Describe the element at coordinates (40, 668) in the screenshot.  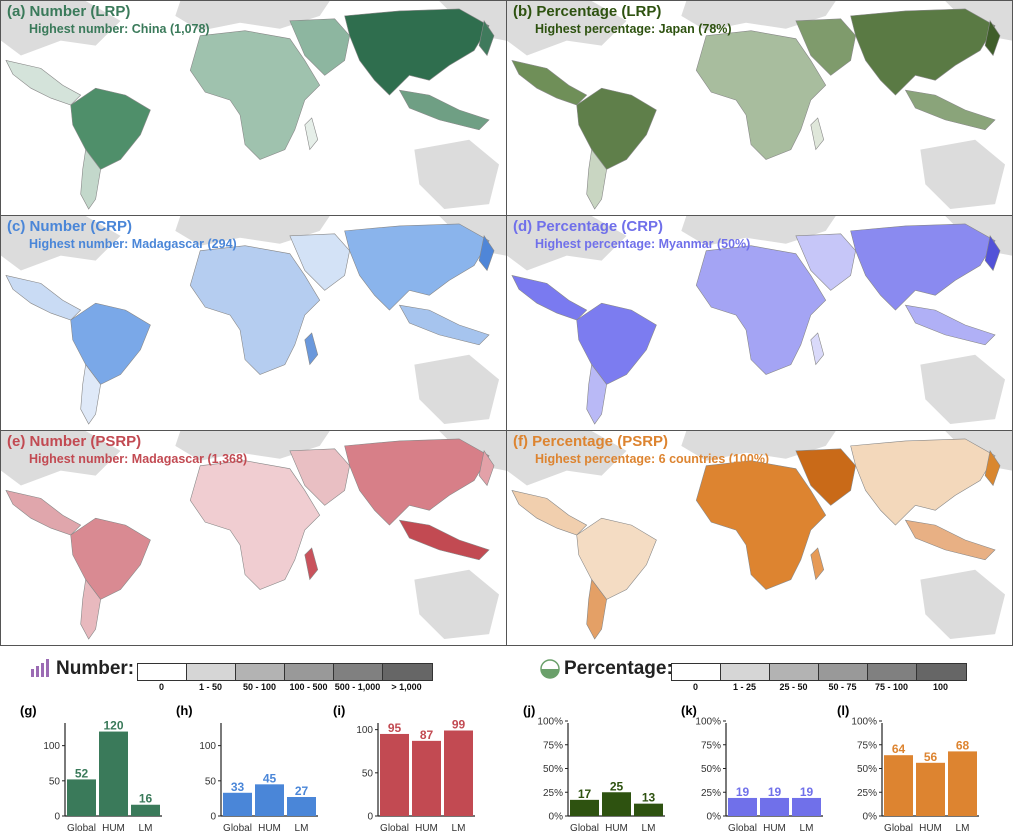
I see `bar-chart-icon` at that location.